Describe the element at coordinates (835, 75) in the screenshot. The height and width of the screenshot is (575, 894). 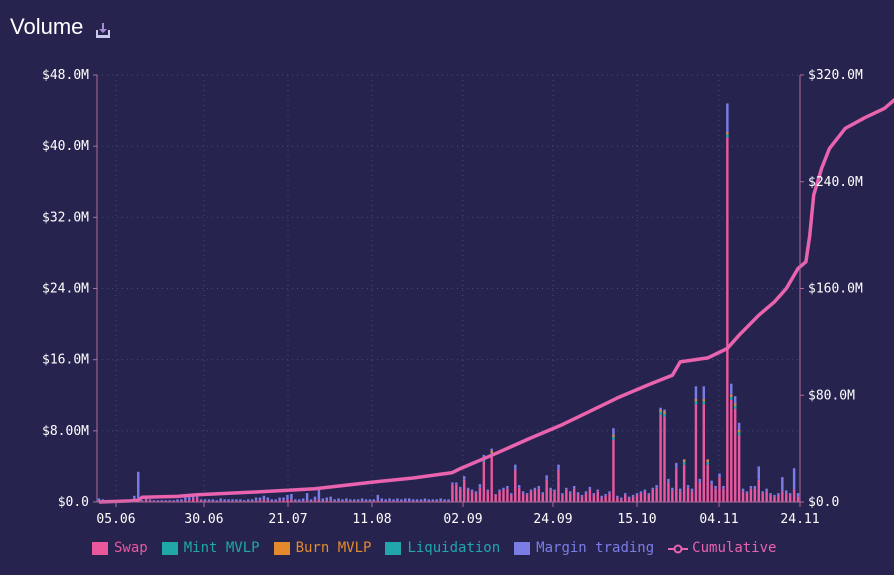
I see `y-right-tick-label: $320.0M` at that location.